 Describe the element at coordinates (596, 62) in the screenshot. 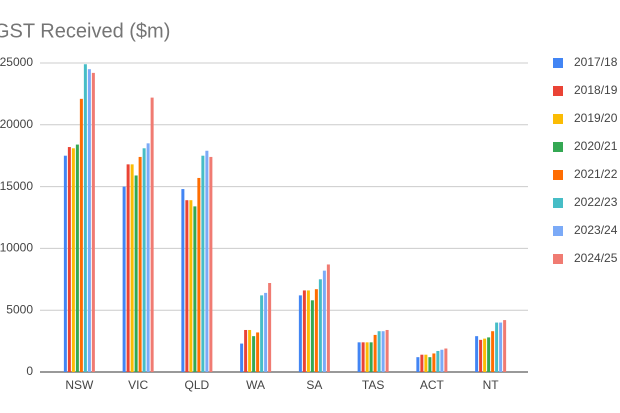

I see `legend-label: 2017/18` at that location.